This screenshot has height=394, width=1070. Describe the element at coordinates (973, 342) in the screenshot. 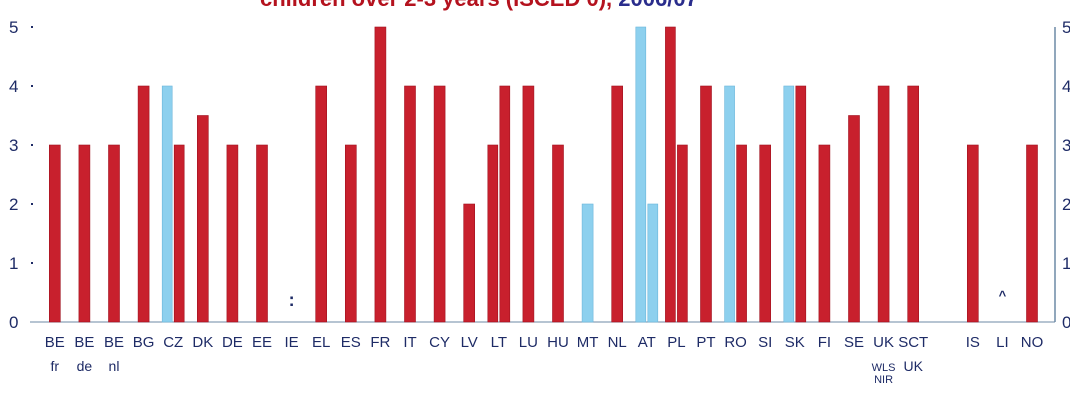

I see `x-tick-label: IS` at that location.